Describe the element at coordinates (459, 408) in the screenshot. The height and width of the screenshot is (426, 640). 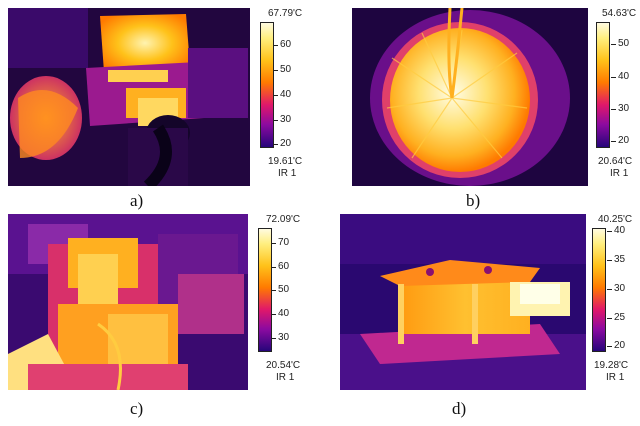
I see `caption-d: d)` at that location.